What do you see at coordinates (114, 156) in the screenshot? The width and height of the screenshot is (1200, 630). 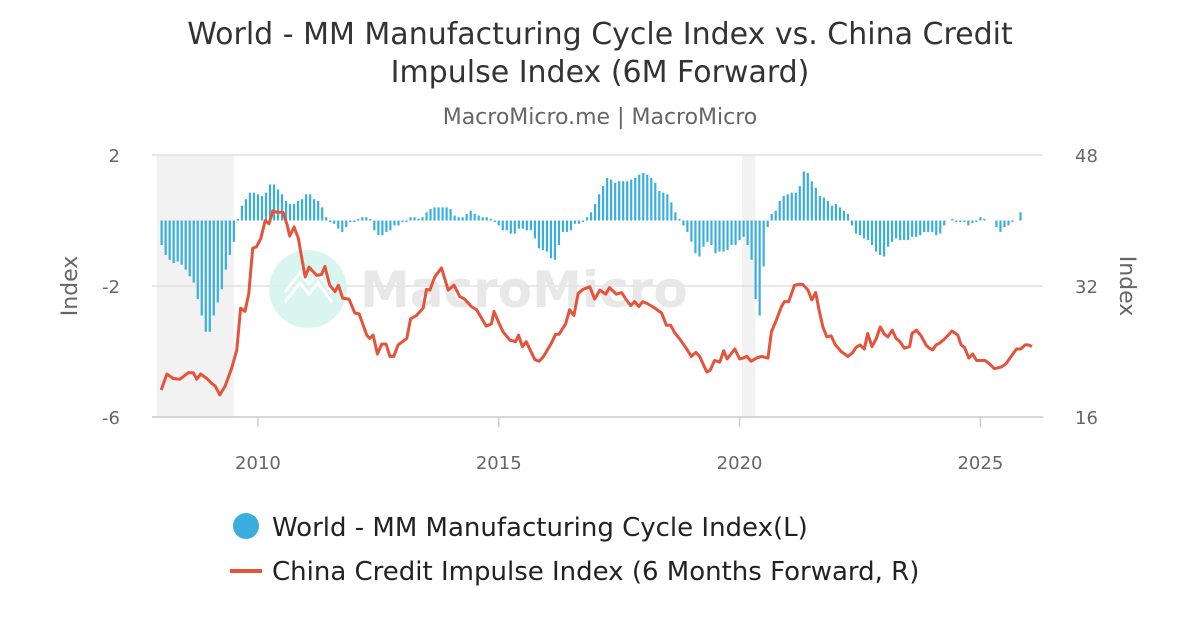 I see `left-tick-label: 2` at bounding box center [114, 156].